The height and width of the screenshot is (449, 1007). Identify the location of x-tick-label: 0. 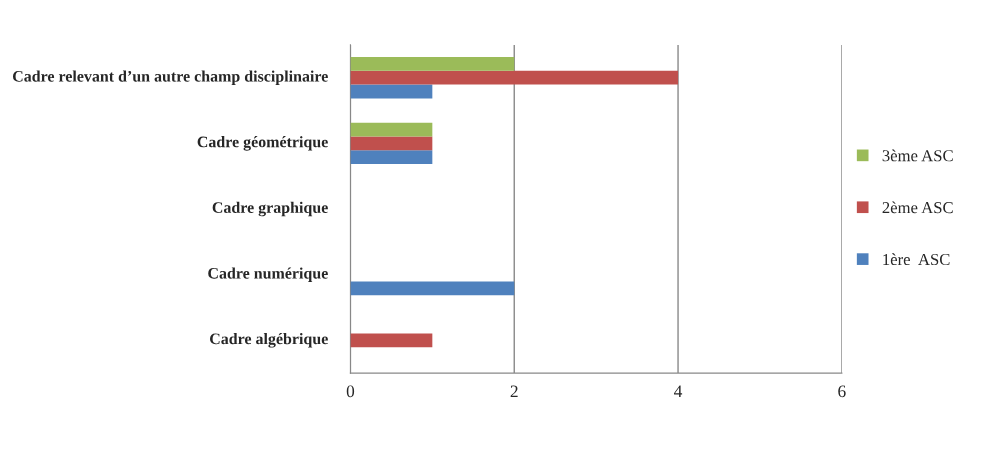
(350, 391).